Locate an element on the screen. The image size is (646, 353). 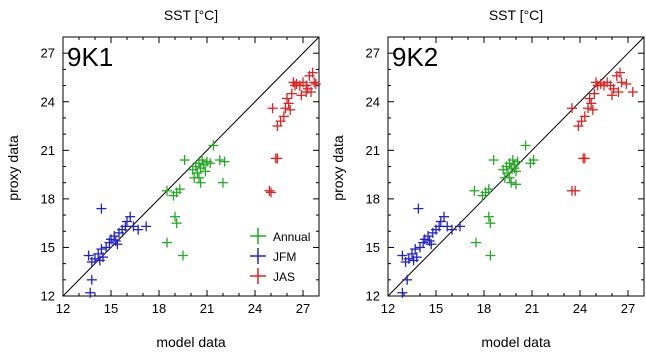
panel-1-x-tick-label: 27 is located at coordinates (303, 308).